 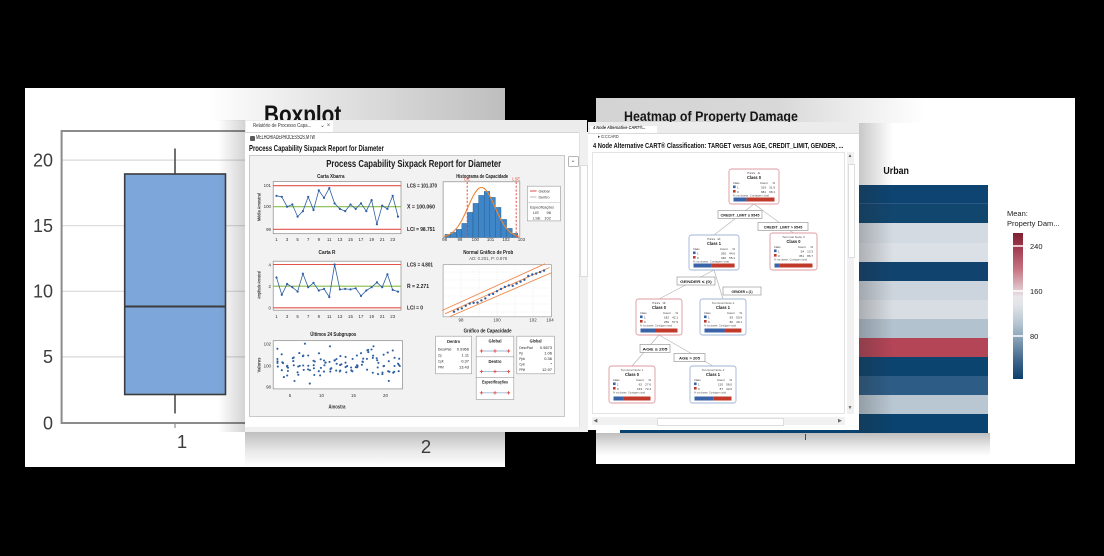 I want to click on svg-text: 42.1, so click(x=675, y=317).